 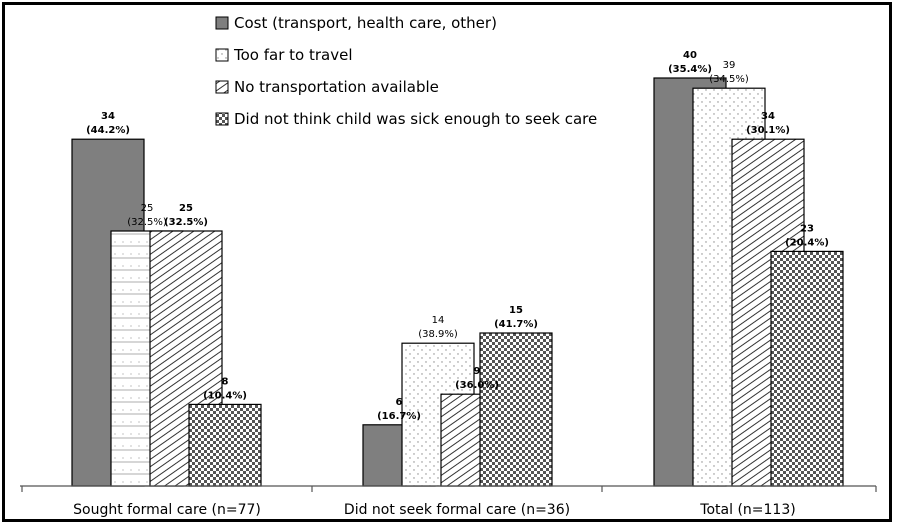 I want to click on value-label-3-2: 23, so click(x=807, y=228).